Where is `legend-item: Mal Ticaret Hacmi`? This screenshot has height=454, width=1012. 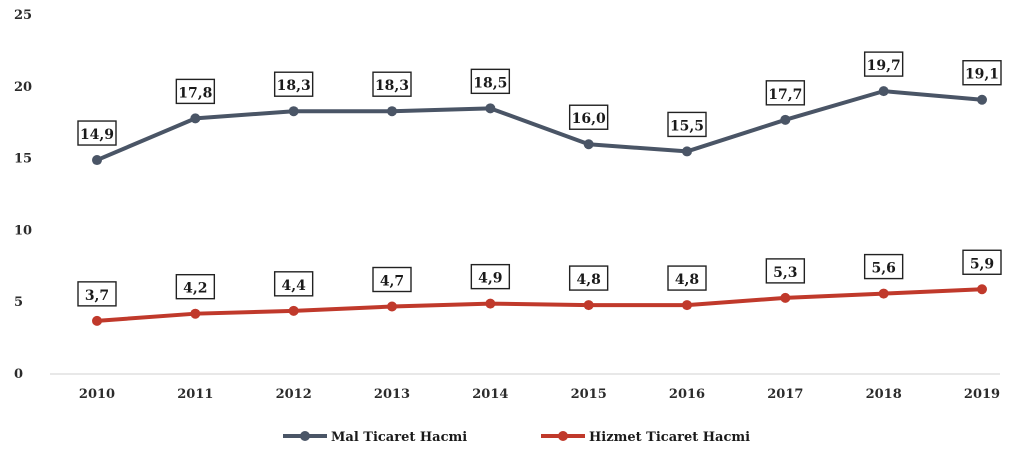
legend-item: Mal Ticaret Hacmi is located at coordinates (375, 437).